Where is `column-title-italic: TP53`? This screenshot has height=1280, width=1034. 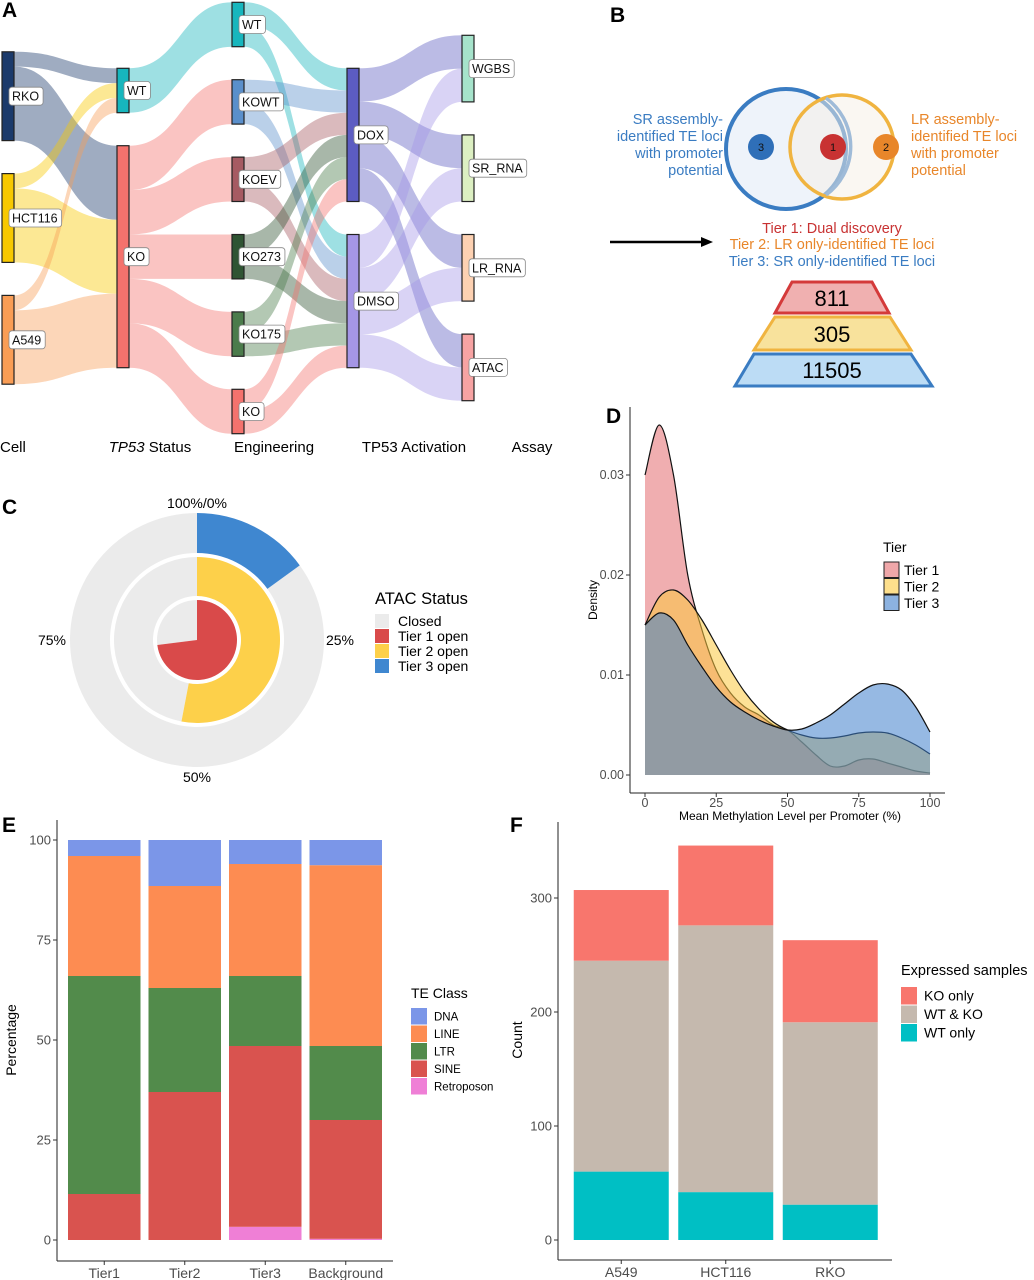 column-title-italic: TP53 is located at coordinates (127, 447).